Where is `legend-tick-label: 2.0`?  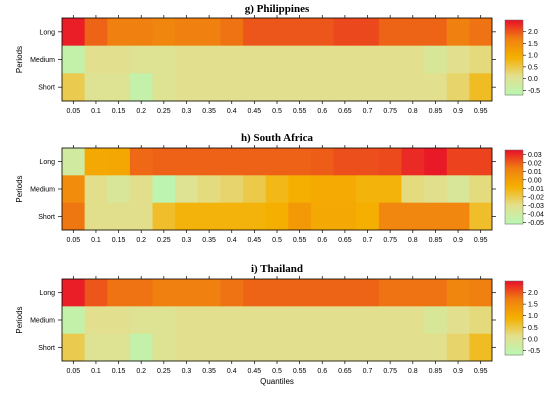 legend-tick-label: 2.0 is located at coordinates (533, 293).